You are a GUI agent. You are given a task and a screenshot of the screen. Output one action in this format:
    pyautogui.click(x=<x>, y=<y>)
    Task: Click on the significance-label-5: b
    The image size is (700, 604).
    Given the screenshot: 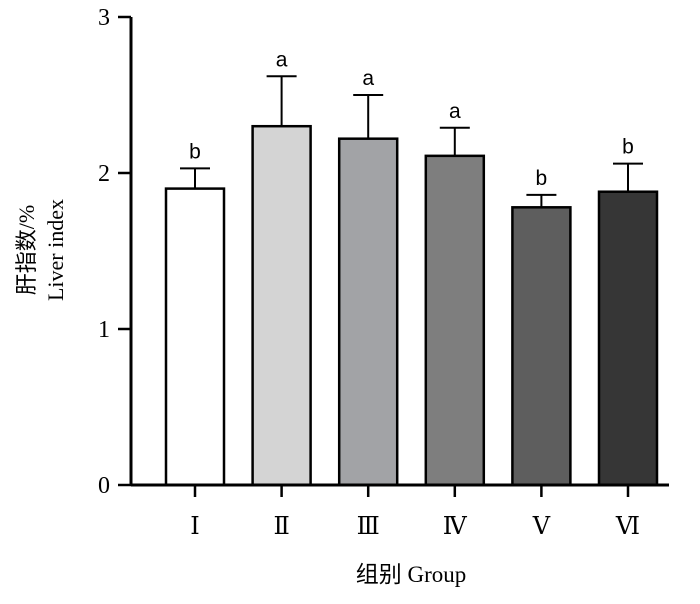 What is the action you would take?
    pyautogui.click(x=542, y=178)
    